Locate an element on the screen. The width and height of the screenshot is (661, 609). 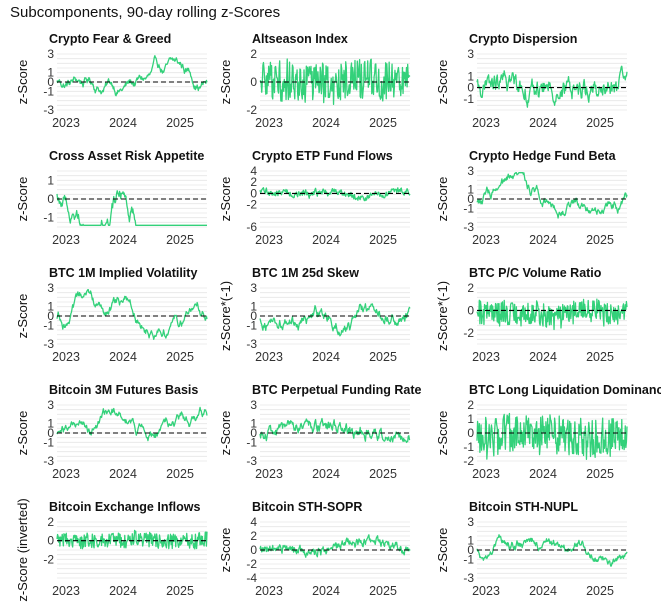
chart-title: Bitcoin STH-SOPR is located at coordinates (307, 507).